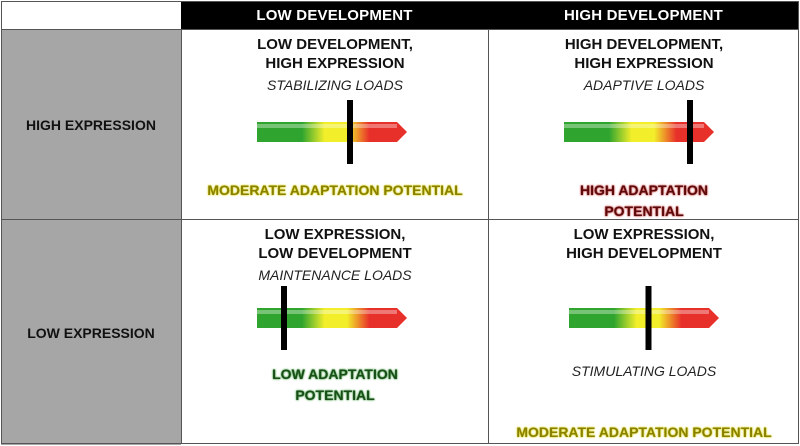  Describe the element at coordinates (644, 44) in the screenshot. I see `cell-title-line1: HIGH DEVELOPMENT,` at that location.